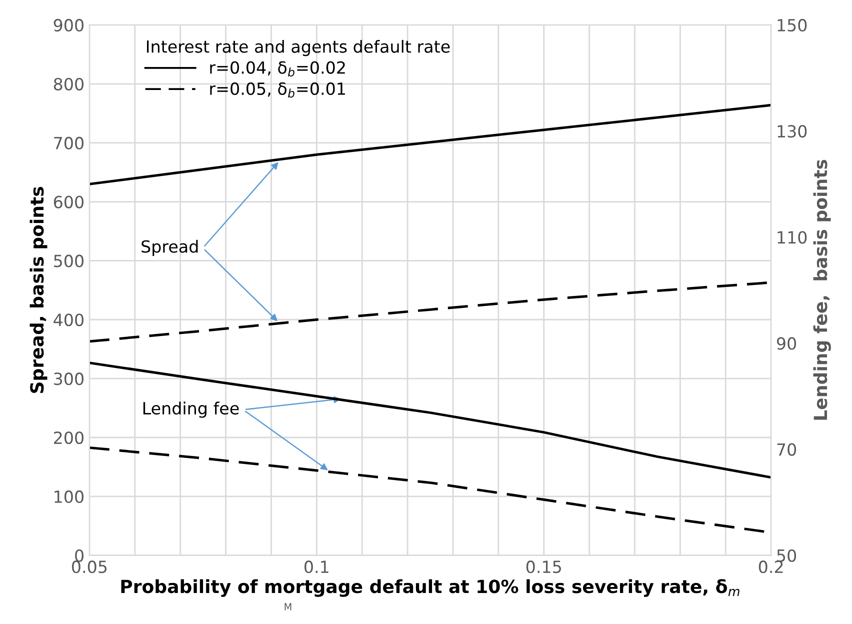  I want to click on y2-axis-title: Lending fee, basis points, so click(822, 290).